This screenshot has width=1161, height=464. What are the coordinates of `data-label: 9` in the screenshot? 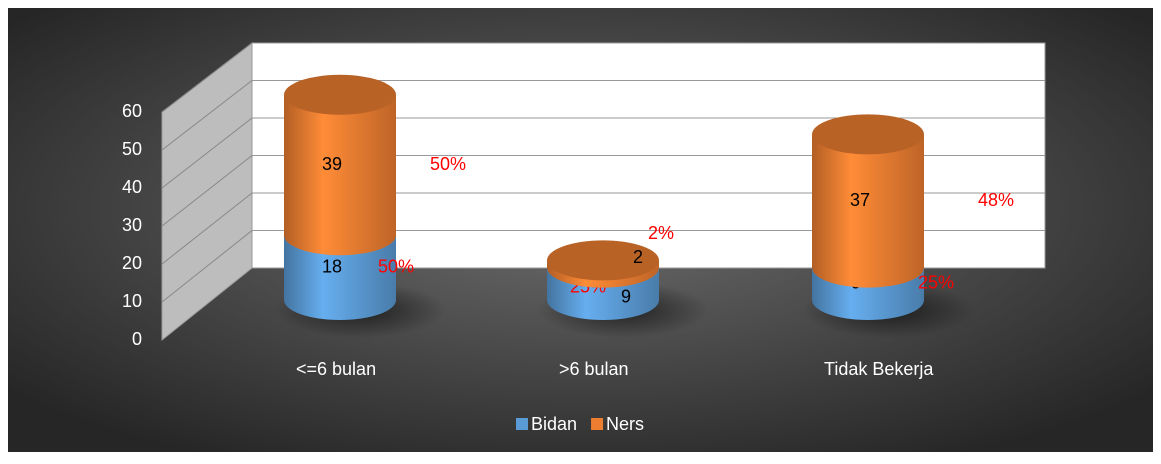 It's located at (626, 297).